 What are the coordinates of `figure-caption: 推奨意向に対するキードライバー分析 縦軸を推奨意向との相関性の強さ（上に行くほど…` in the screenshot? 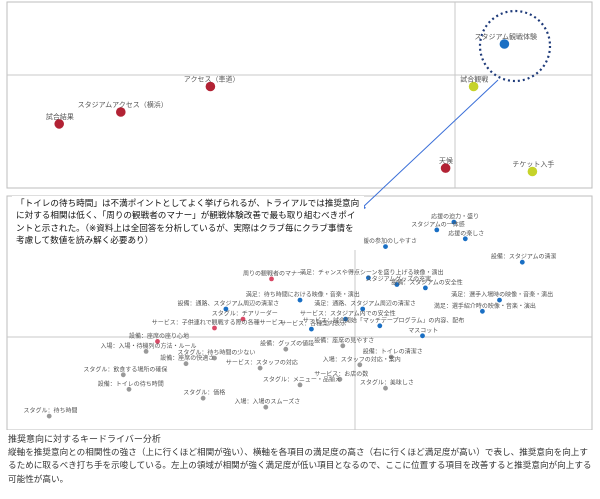 It's located at (302, 460).